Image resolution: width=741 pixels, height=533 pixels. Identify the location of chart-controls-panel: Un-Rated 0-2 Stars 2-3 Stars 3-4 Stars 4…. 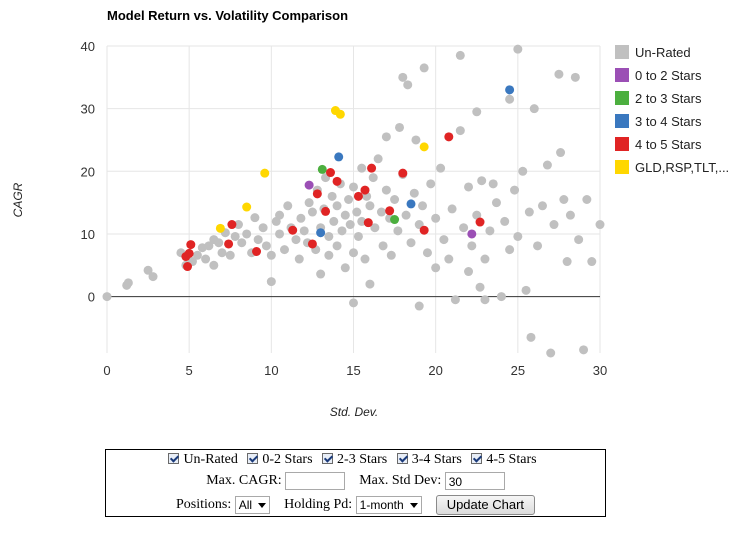
(355, 483).